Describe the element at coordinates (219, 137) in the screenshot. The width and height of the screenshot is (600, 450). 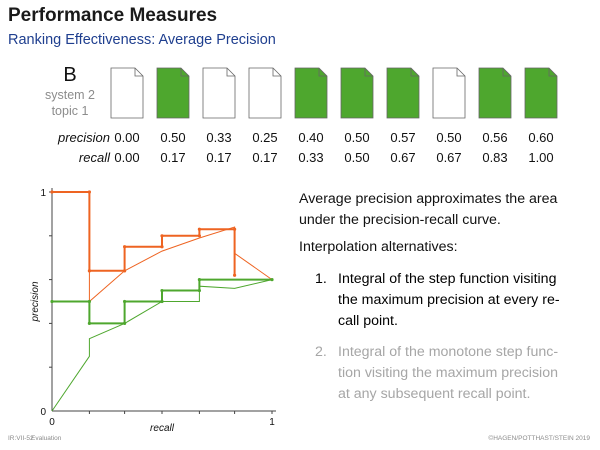
I see `precision-value: 0.33` at that location.